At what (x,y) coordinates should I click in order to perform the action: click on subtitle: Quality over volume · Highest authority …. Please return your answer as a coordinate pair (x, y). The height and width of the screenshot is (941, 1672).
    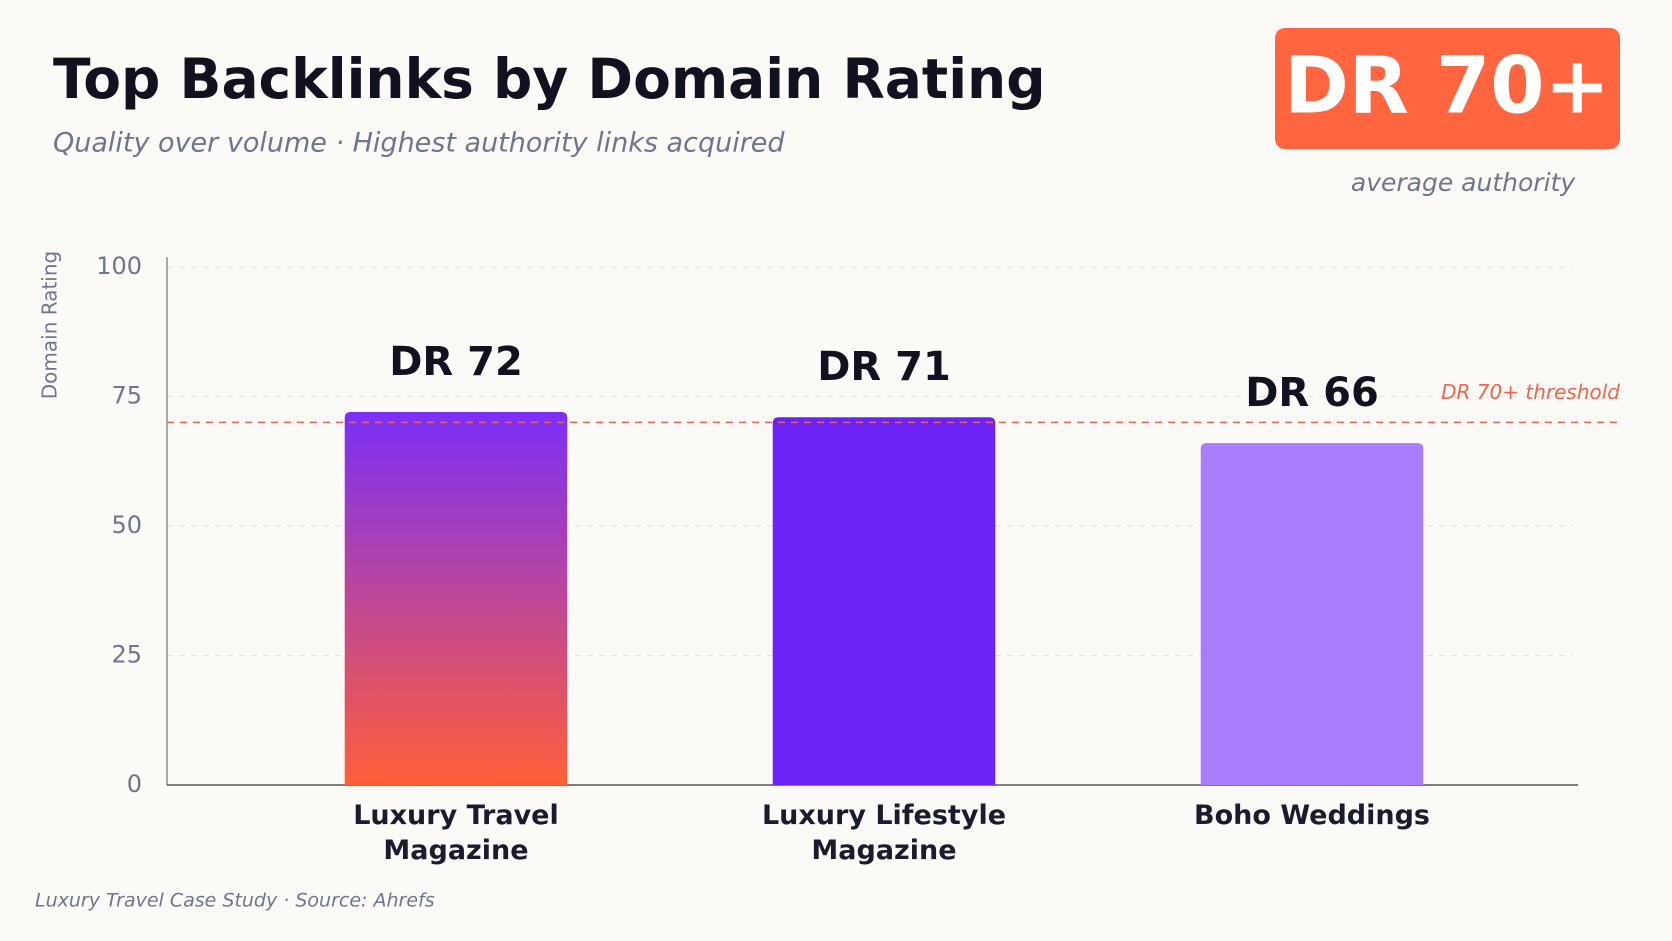
    Looking at the image, I should click on (419, 143).